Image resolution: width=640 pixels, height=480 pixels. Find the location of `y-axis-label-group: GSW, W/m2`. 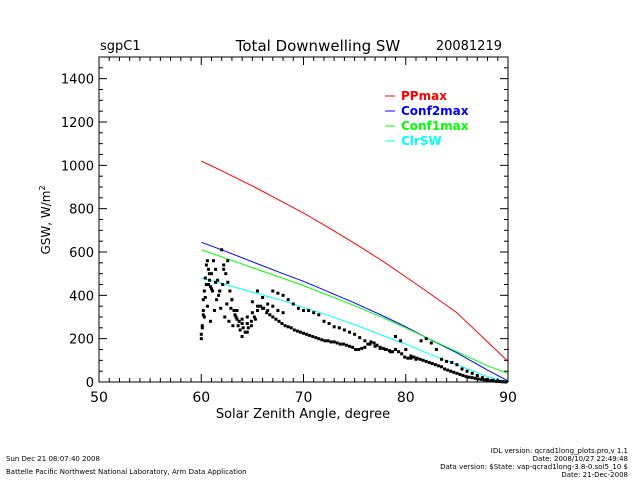

y-axis-label-group: GSW, W/m2 is located at coordinates (45, 219).